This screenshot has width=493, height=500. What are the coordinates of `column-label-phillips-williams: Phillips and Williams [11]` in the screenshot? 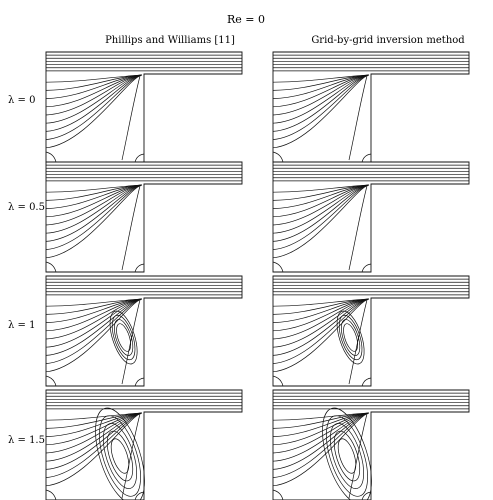 It's located at (170, 40).